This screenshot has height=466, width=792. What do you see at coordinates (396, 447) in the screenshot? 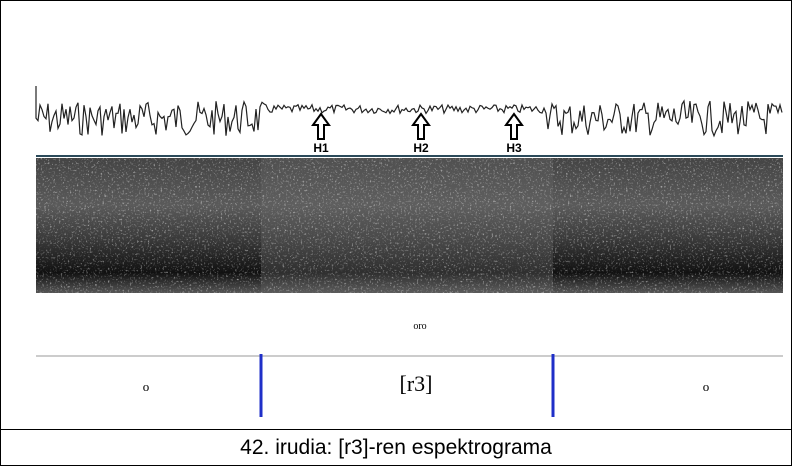
I see `caption: 42. irudia: [r3]-ren espektrograma` at bounding box center [396, 447].